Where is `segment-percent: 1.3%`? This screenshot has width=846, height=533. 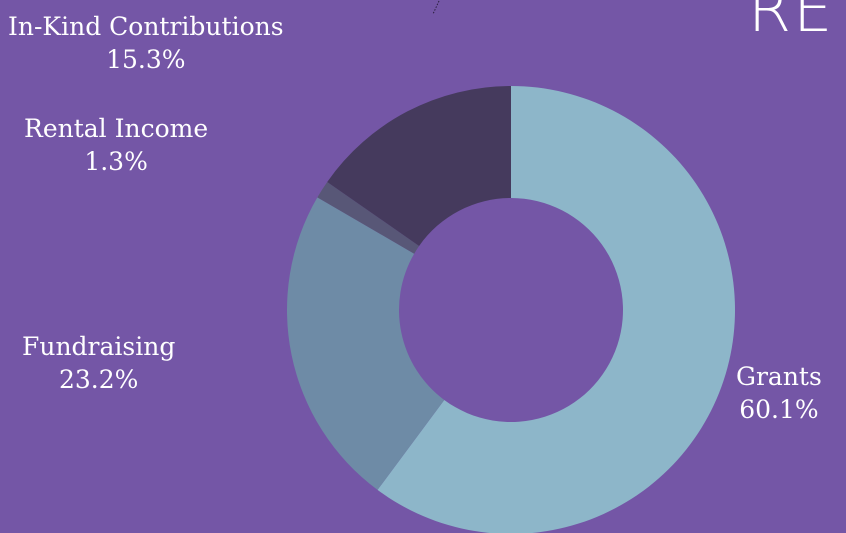
segment-percent: 1.3% is located at coordinates (116, 161).